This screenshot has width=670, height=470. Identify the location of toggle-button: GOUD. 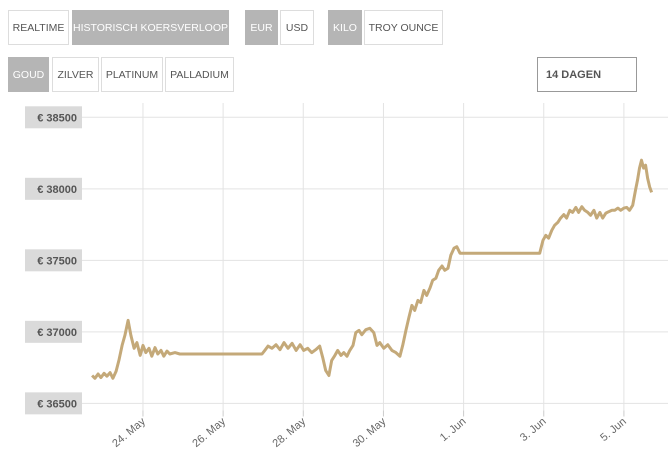
(28, 74).